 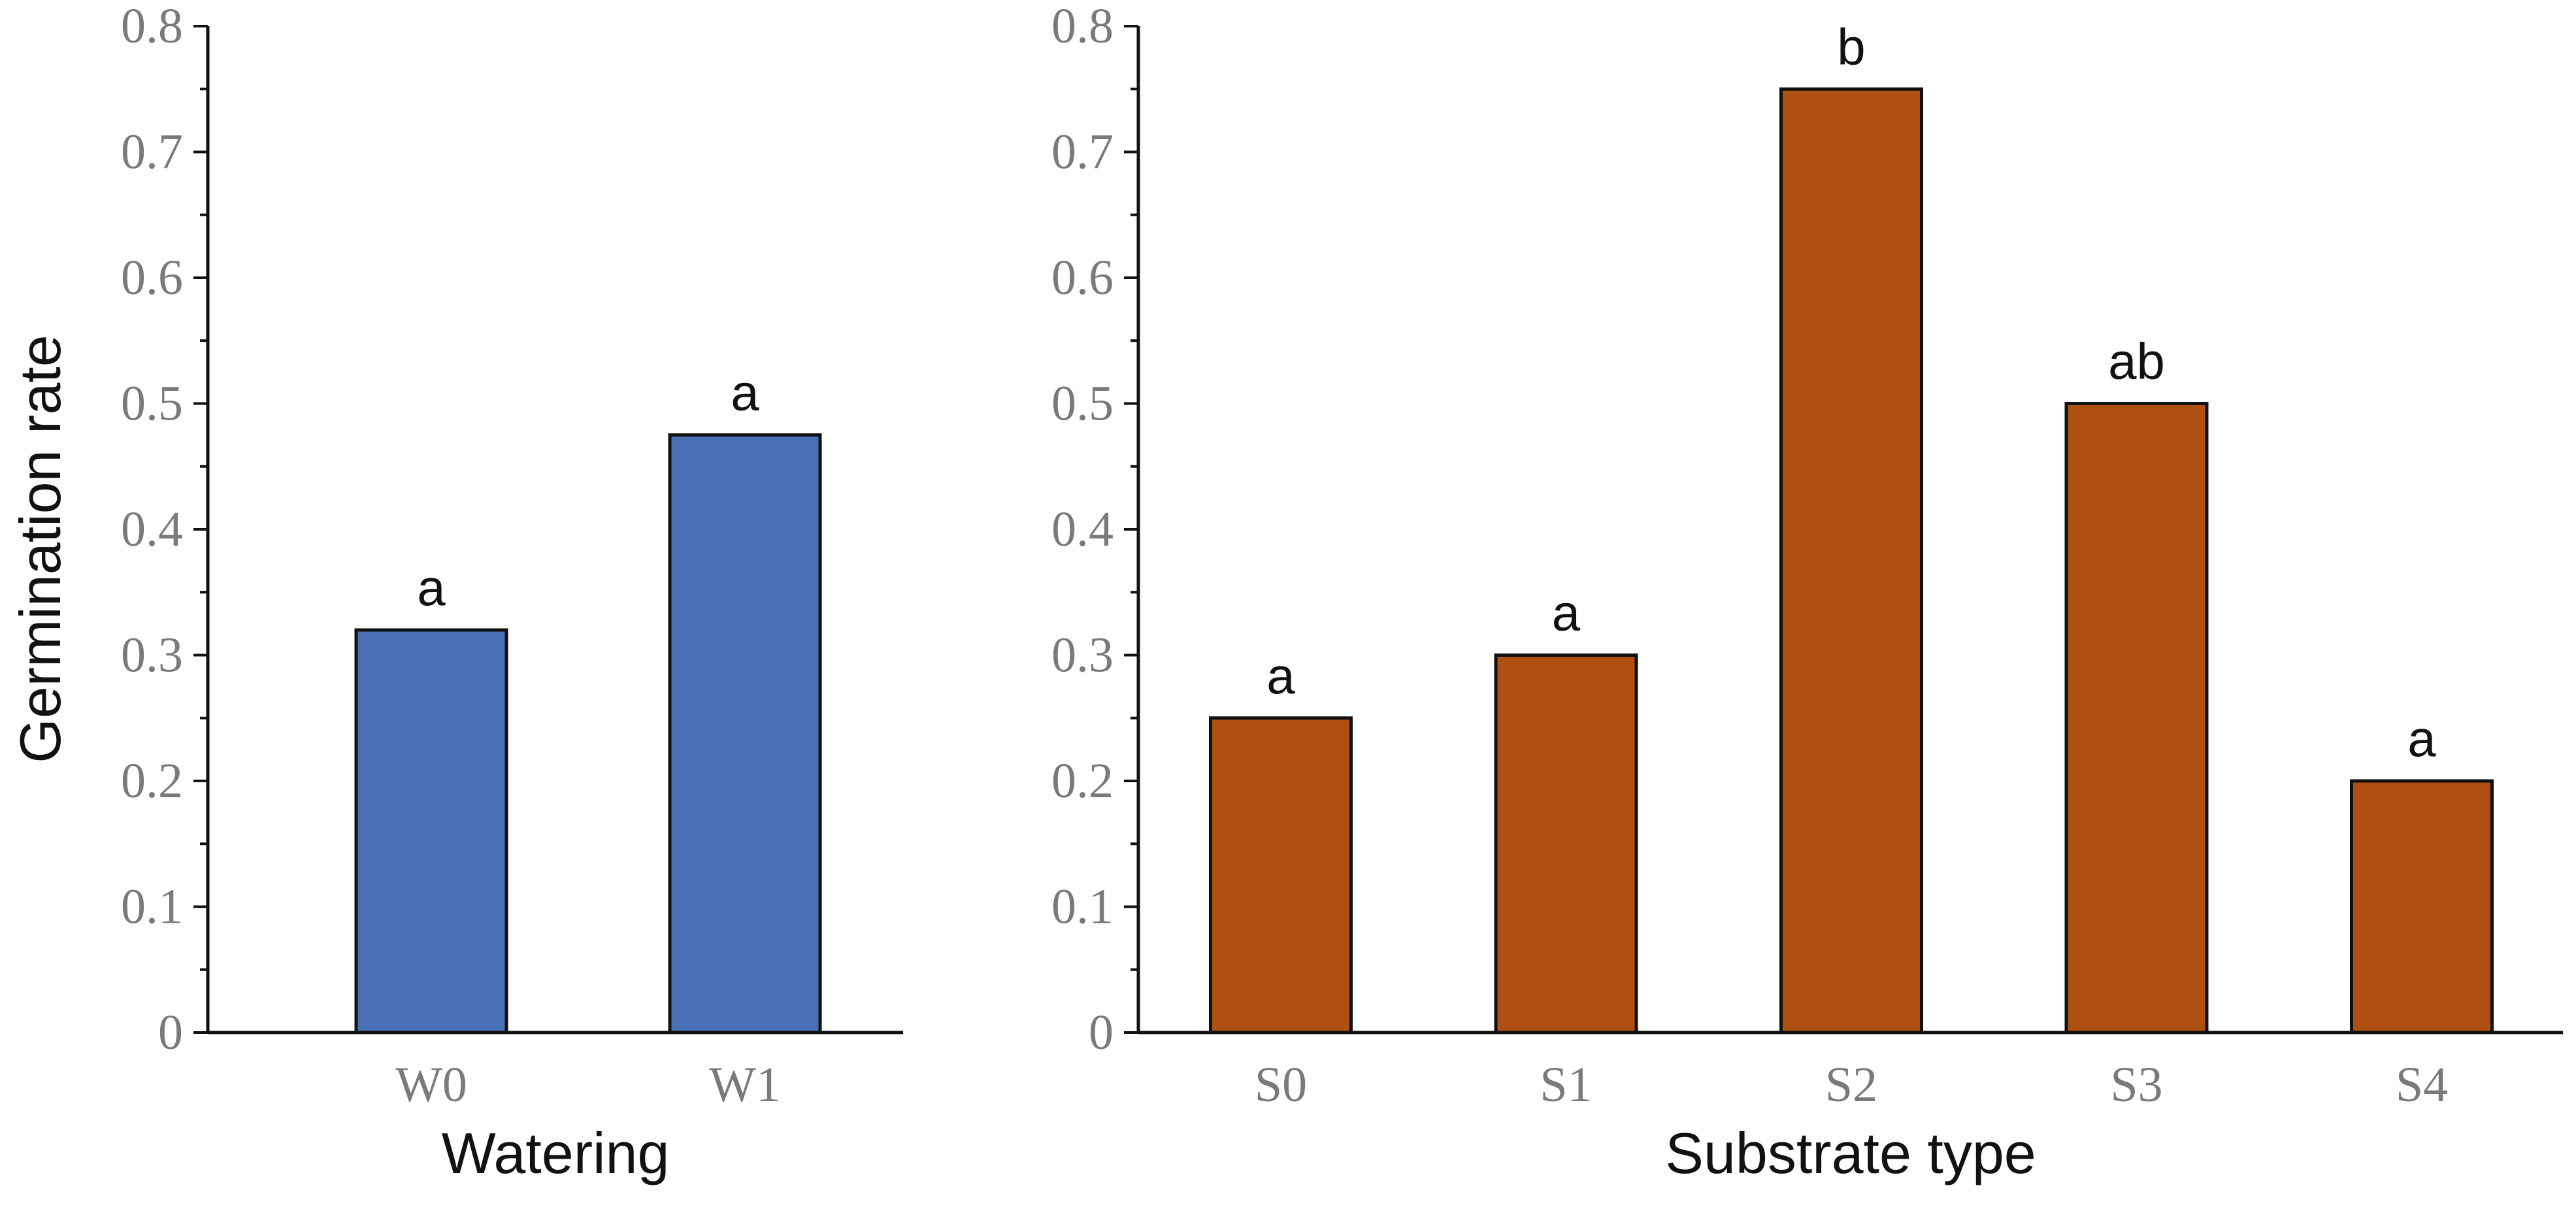 What do you see at coordinates (1851, 1084) in the screenshot?
I see `x-tick-label: S2` at bounding box center [1851, 1084].